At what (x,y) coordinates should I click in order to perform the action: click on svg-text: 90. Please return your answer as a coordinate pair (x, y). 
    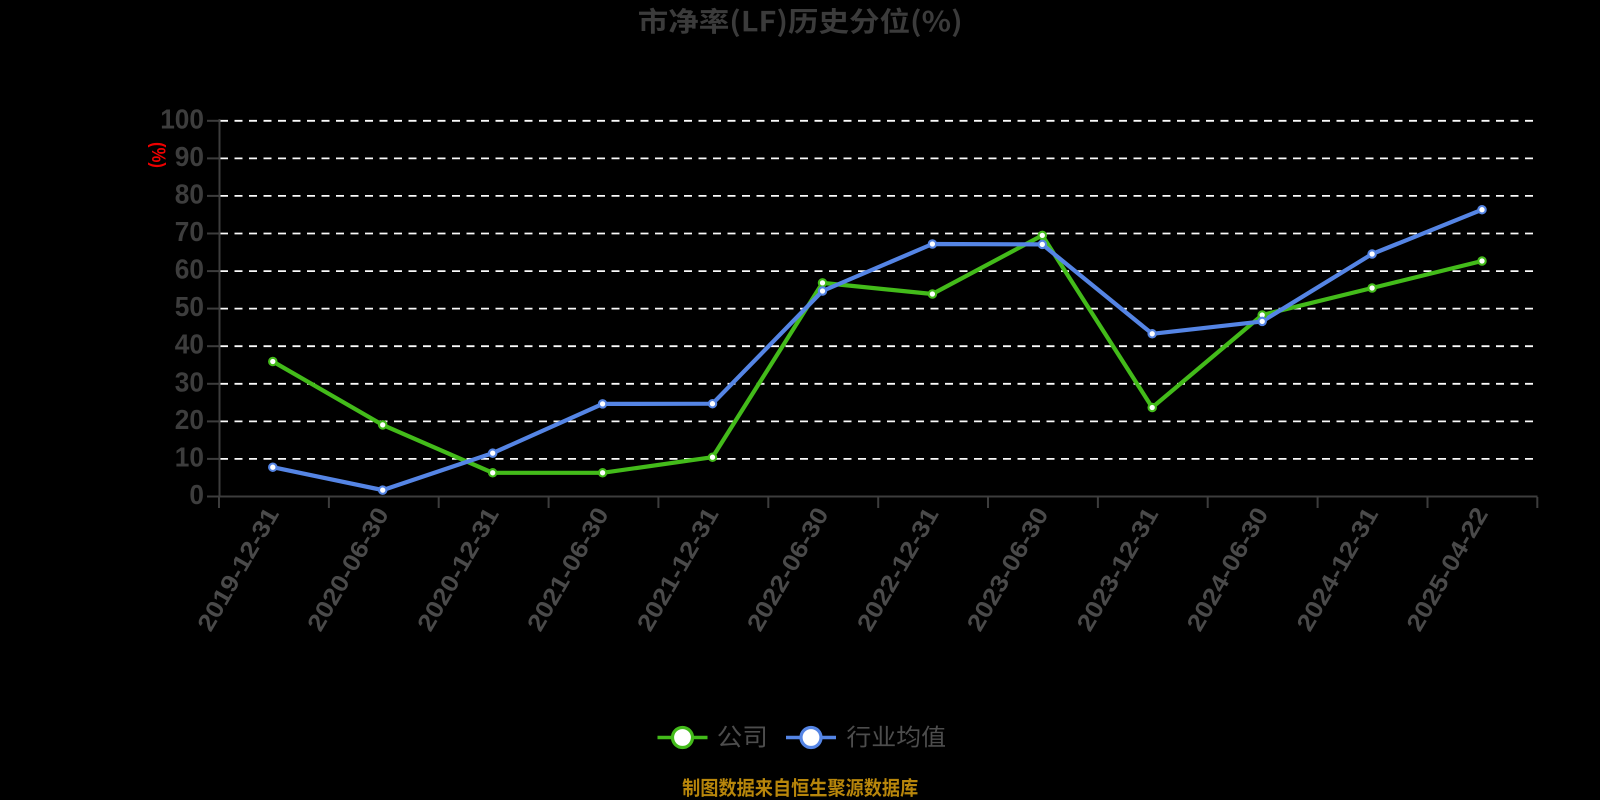
    Looking at the image, I should click on (189, 156).